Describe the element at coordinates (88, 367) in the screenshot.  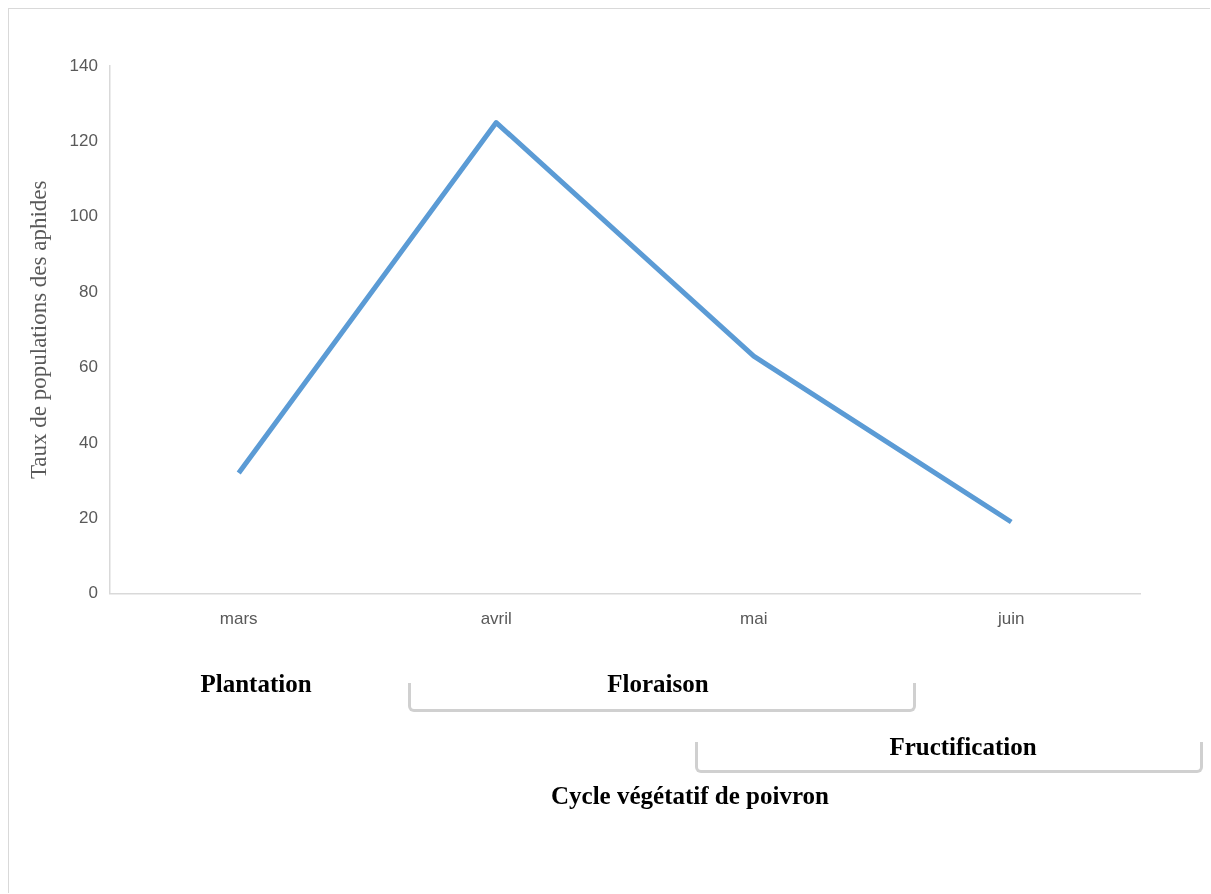
I see `y-tick-label: 60` at that location.